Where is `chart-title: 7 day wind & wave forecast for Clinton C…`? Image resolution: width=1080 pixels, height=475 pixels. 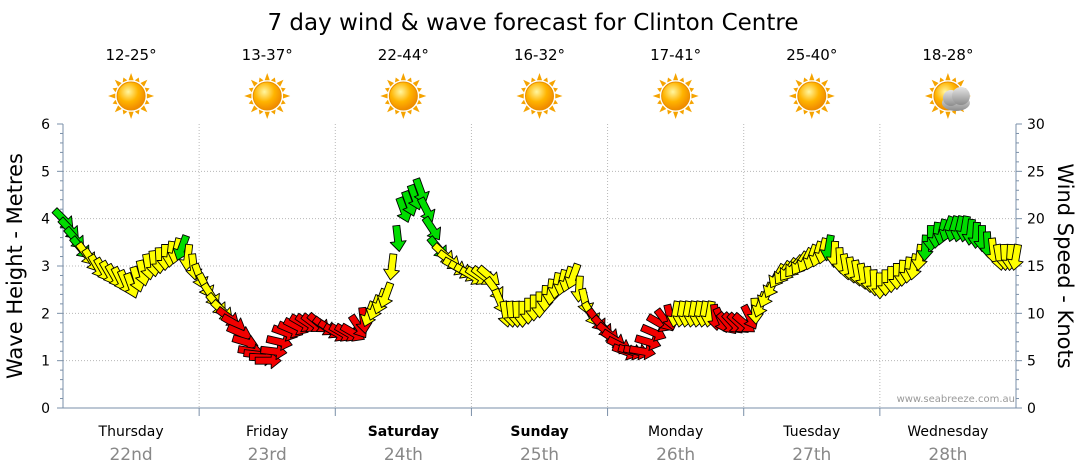
chart-title: 7 day wind & wave forecast for Clinton C… is located at coordinates (532, 23).